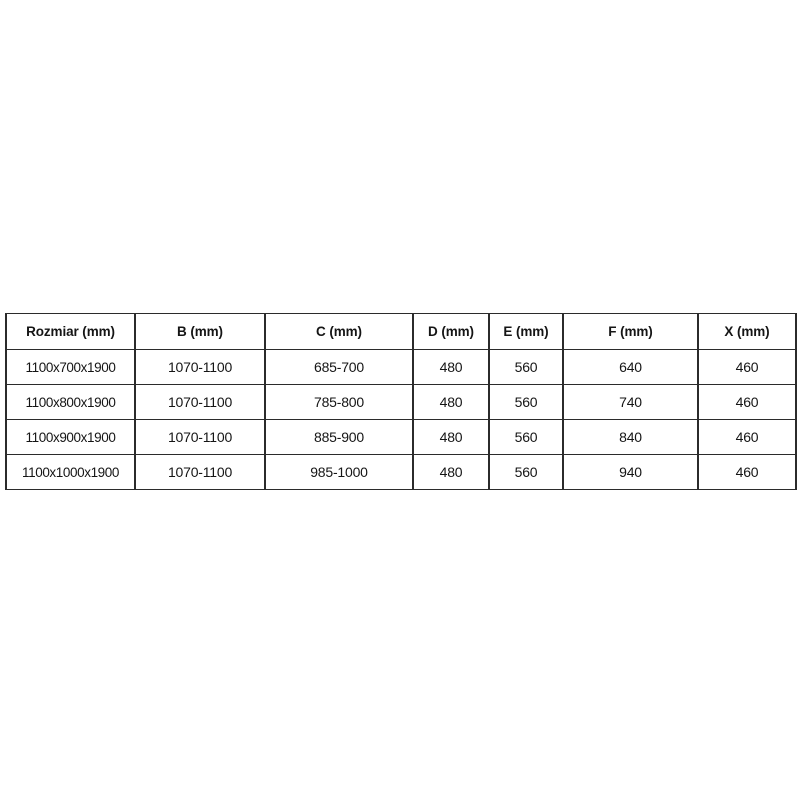  What do you see at coordinates (630, 437) in the screenshot?
I see `cell-f: 840` at bounding box center [630, 437].